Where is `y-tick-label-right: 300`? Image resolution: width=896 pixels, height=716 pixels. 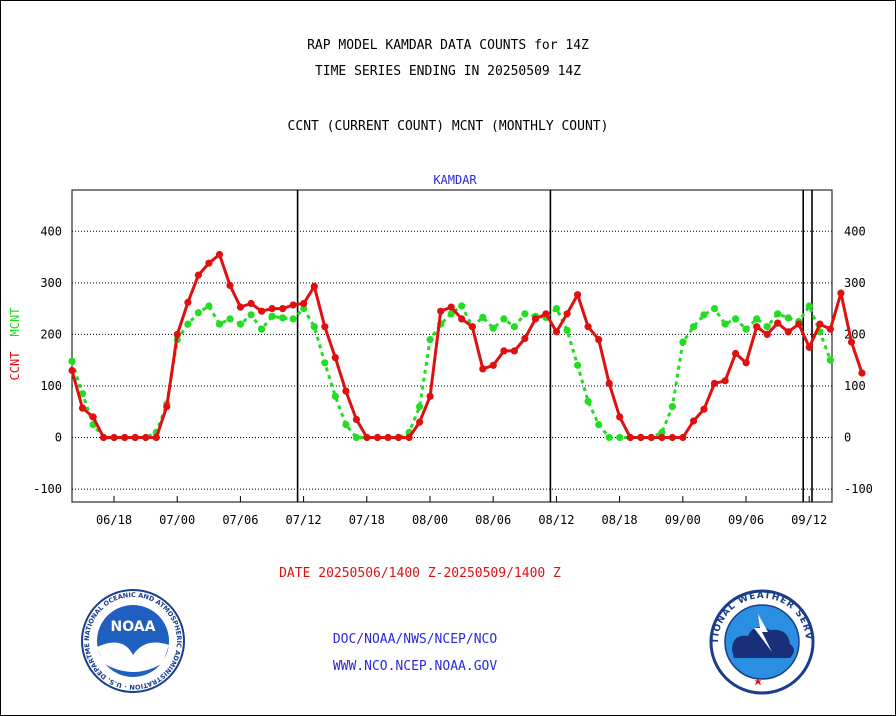 y-tick-label-right: 300 is located at coordinates (855, 283).